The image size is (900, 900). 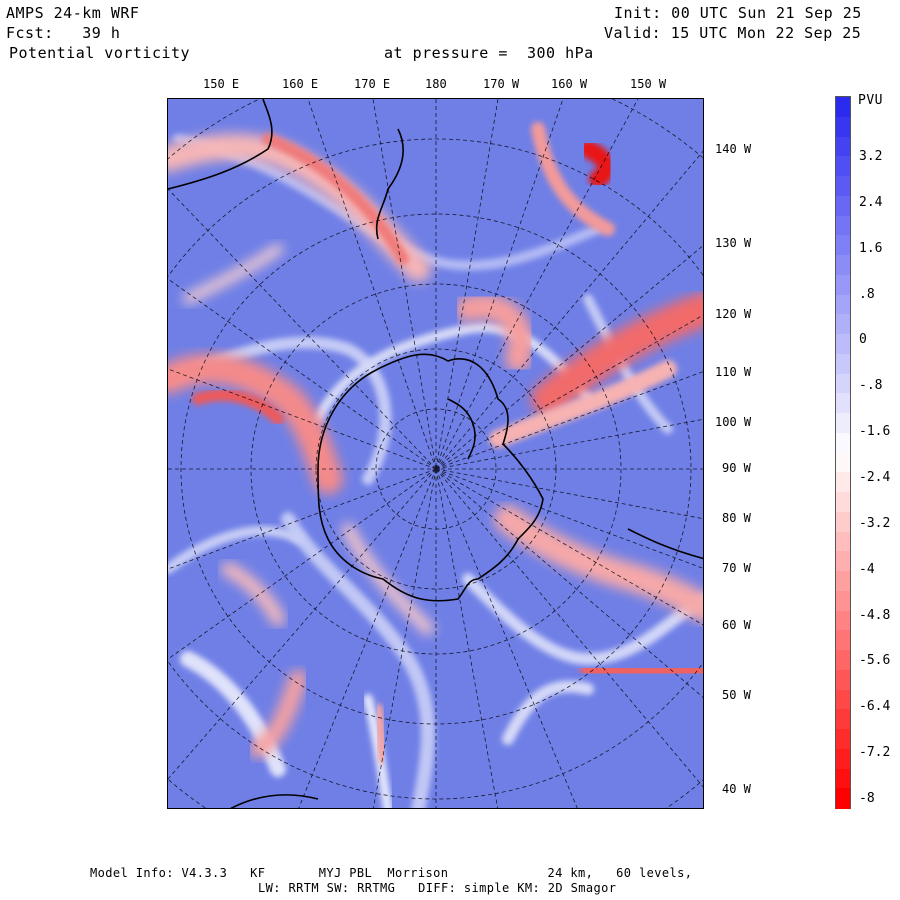 I want to click on colorbar, so click(x=843, y=452).